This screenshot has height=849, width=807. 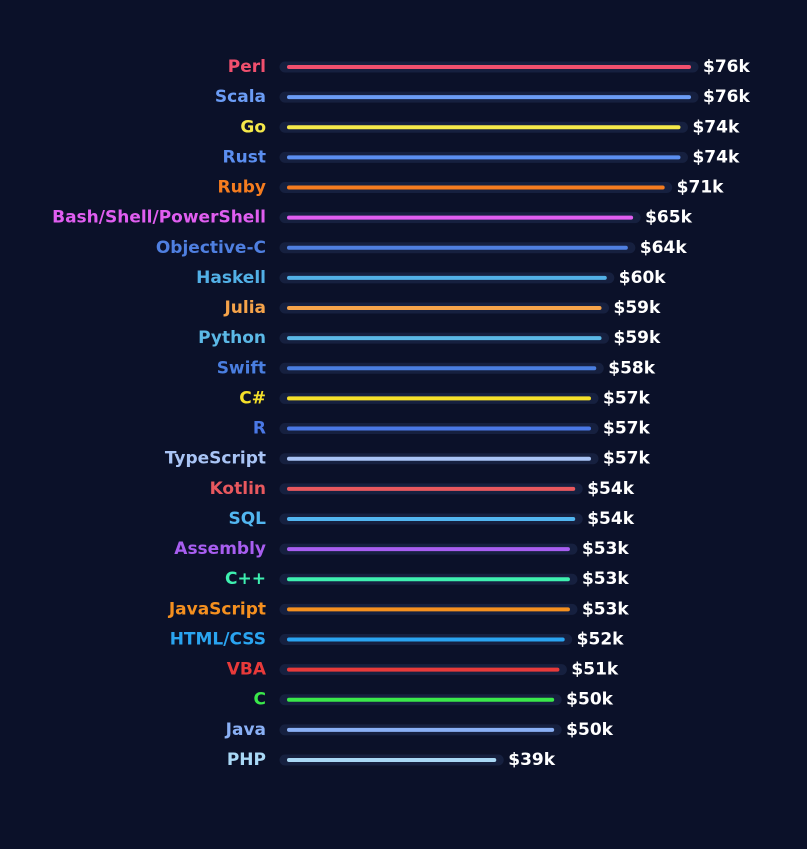 What do you see at coordinates (429, 338) in the screenshot?
I see `bar-row: Python $59k` at bounding box center [429, 338].